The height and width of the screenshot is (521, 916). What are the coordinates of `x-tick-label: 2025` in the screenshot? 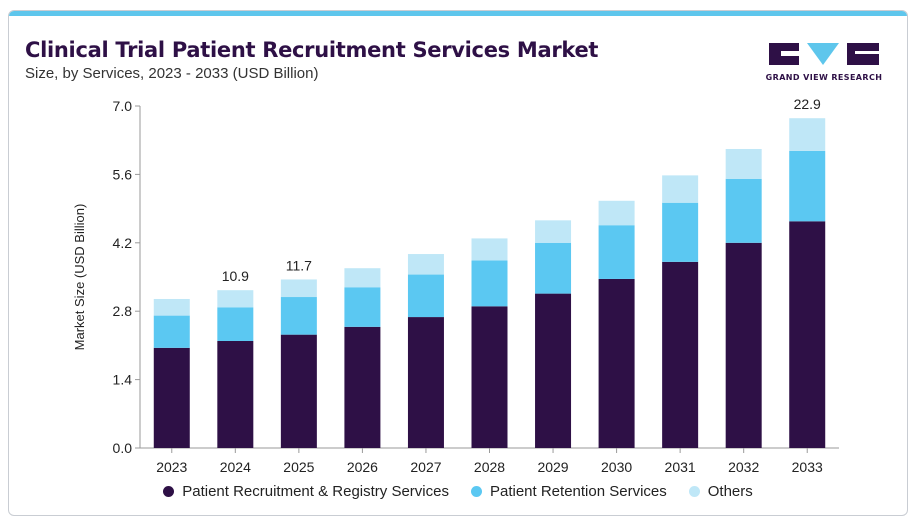 It's located at (298, 467).